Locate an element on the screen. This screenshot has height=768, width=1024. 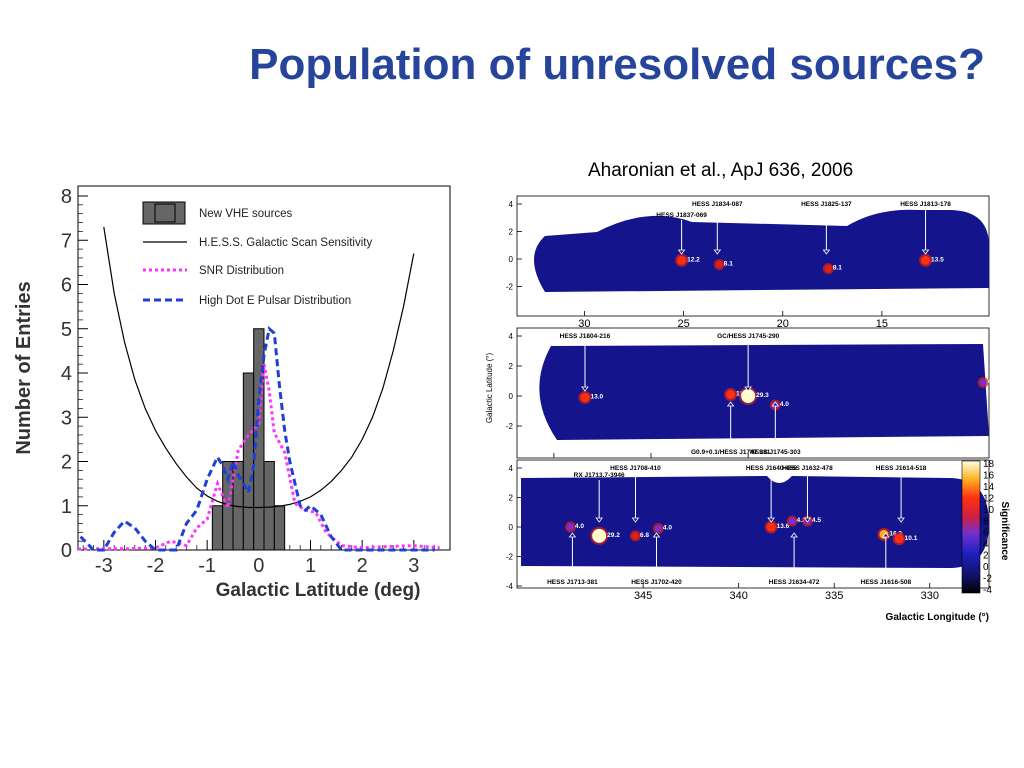
series-line-solid is located at coordinates (259, 367).